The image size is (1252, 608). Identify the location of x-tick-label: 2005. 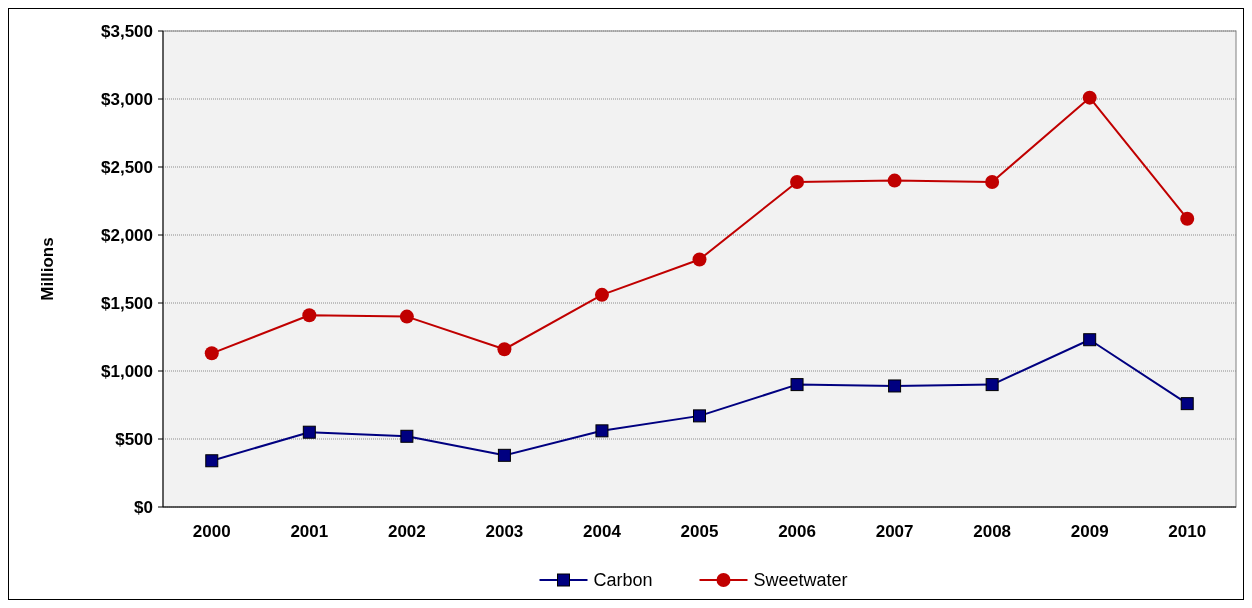
(699, 531).